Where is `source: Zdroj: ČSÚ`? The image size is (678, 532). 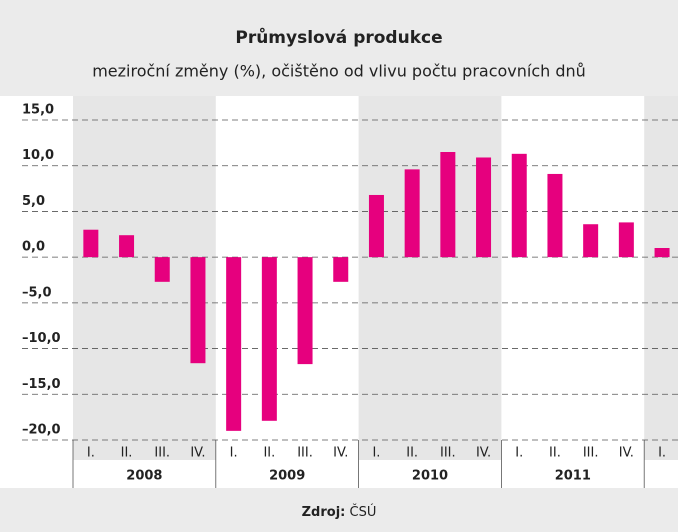
source: Zdroj: ČSÚ is located at coordinates (339, 512).